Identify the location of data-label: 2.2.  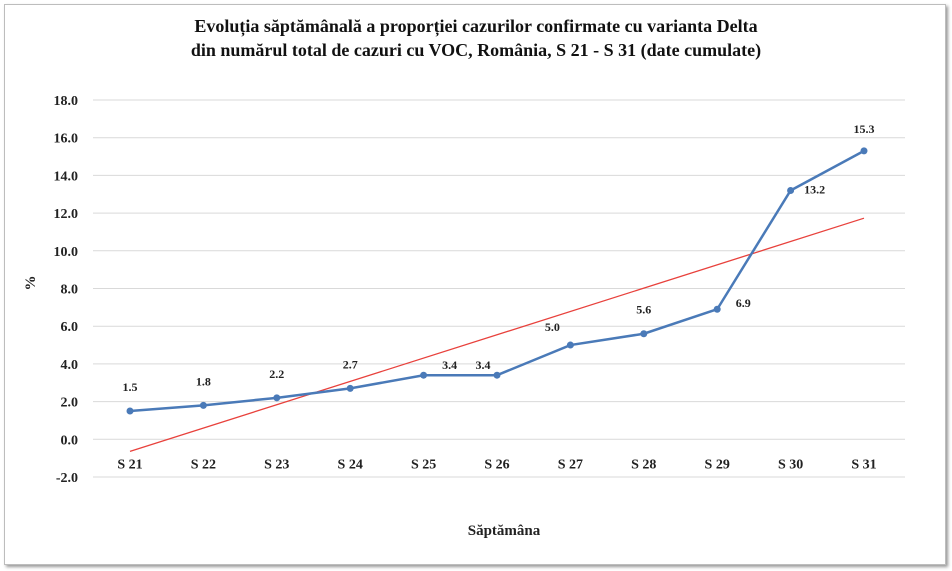
(276, 374).